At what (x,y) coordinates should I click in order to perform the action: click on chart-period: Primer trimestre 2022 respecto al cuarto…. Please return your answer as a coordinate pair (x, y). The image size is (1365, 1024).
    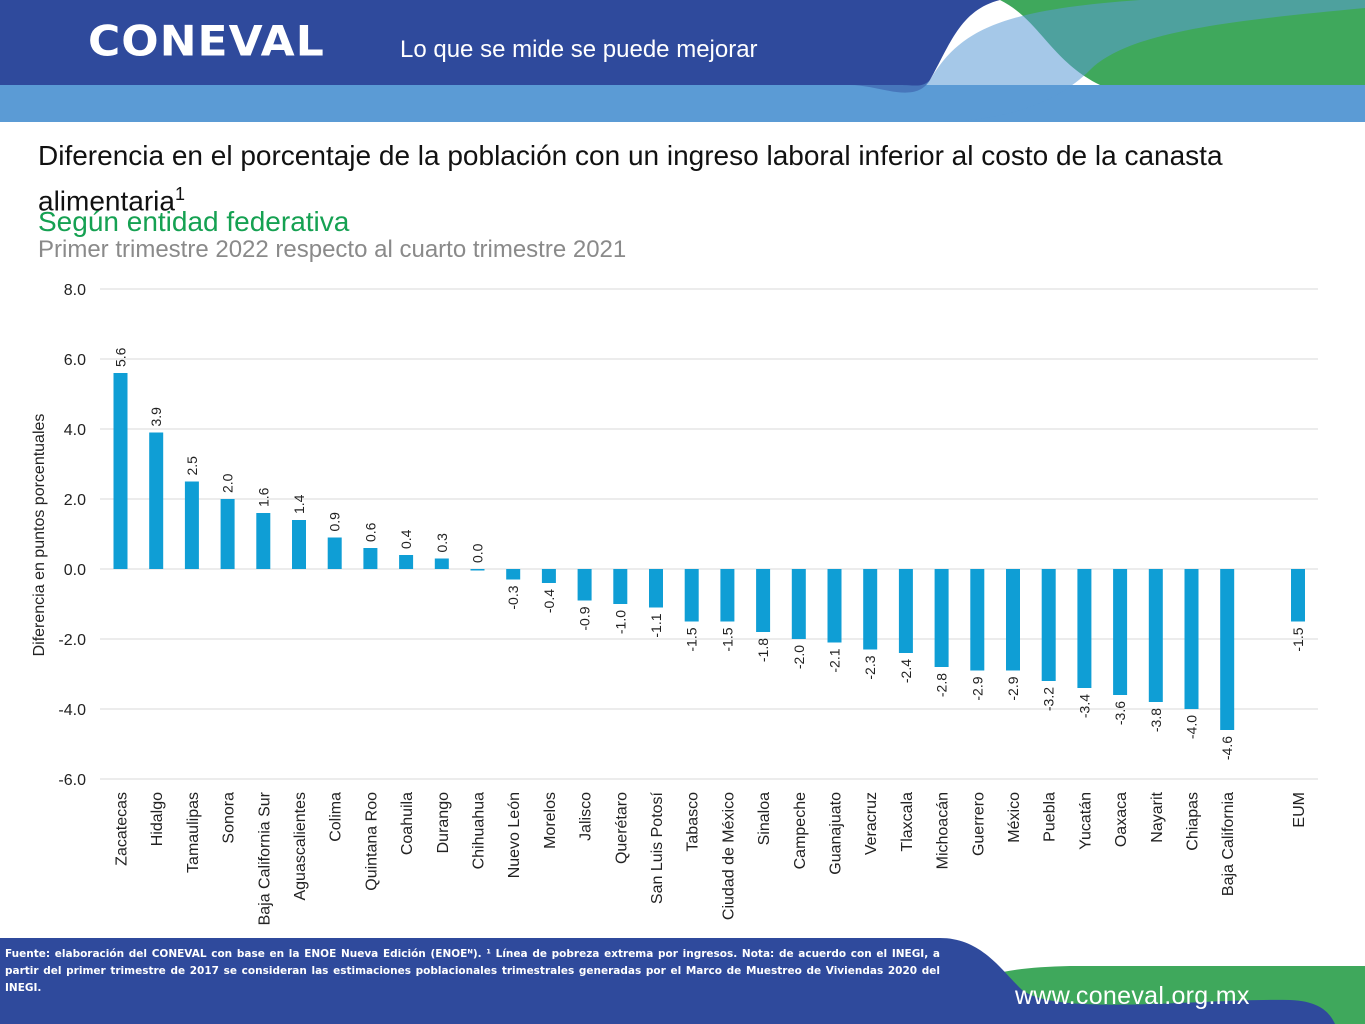
    Looking at the image, I should click on (332, 249).